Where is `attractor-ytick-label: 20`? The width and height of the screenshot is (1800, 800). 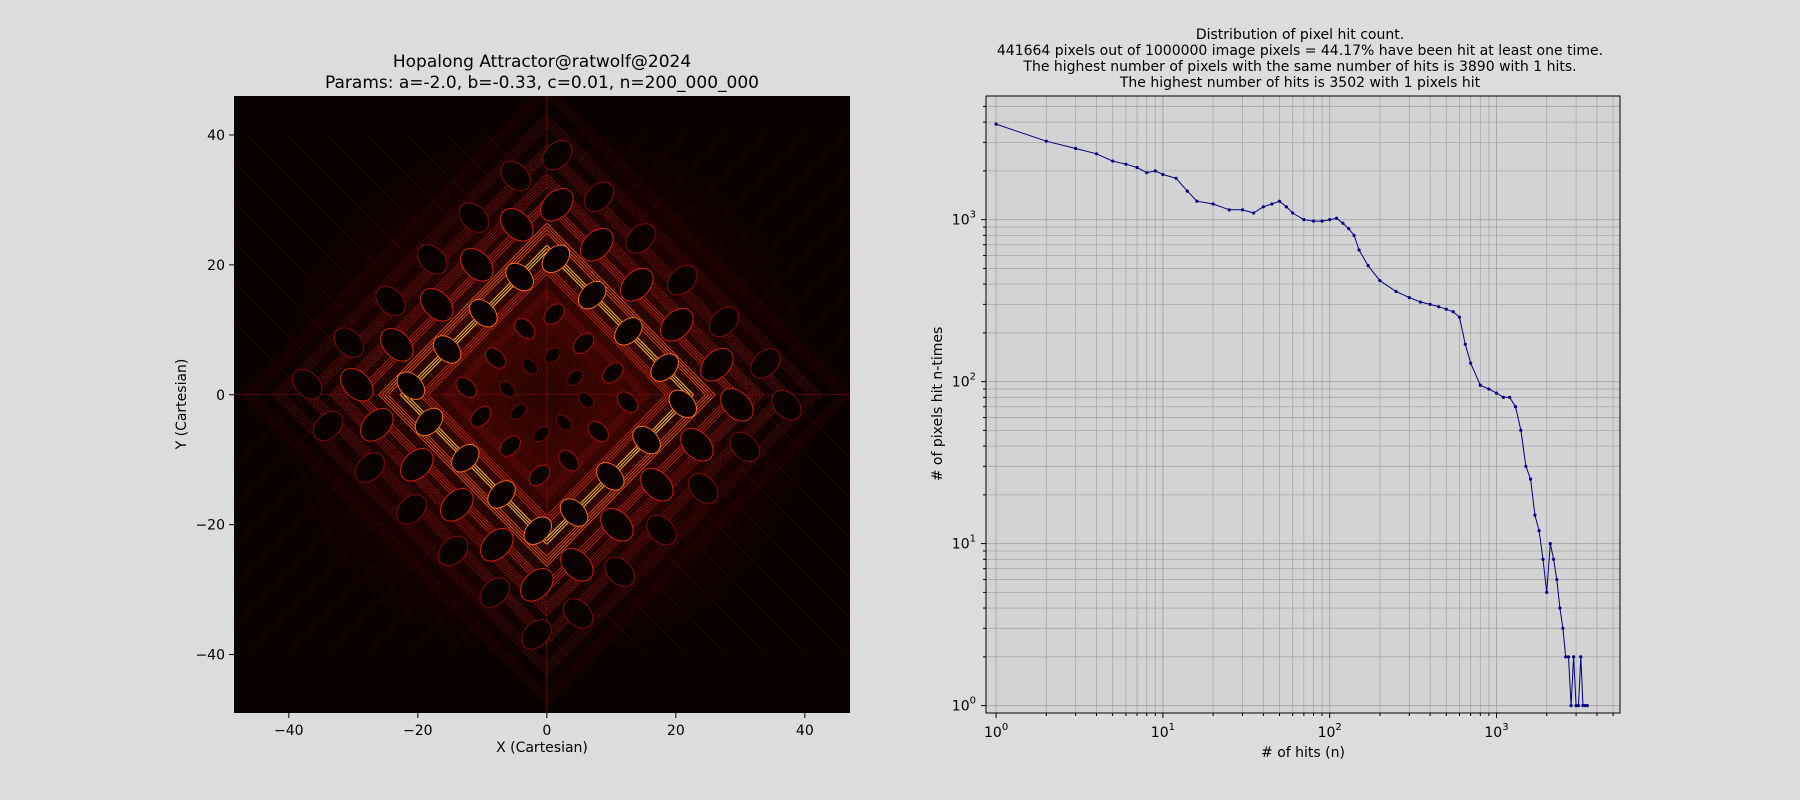
attractor-ytick-label: 20 is located at coordinates (216, 266).